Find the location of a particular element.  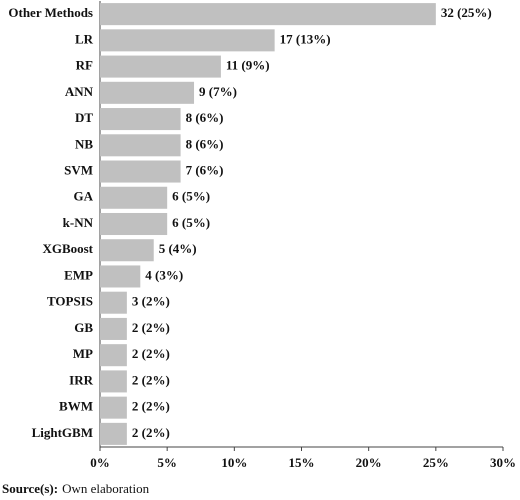

value-label: 32 (25%) is located at coordinates (466, 12).